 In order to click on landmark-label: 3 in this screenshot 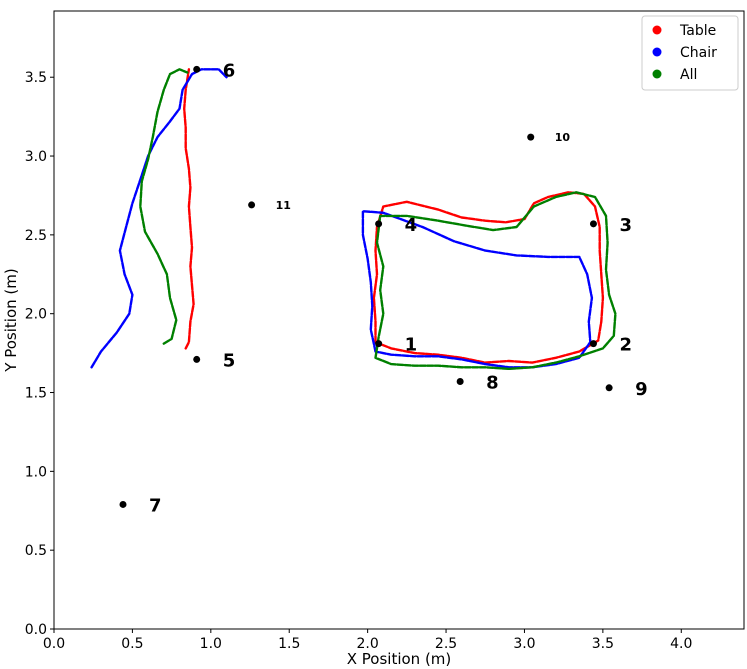, I will do `click(625, 225)`.